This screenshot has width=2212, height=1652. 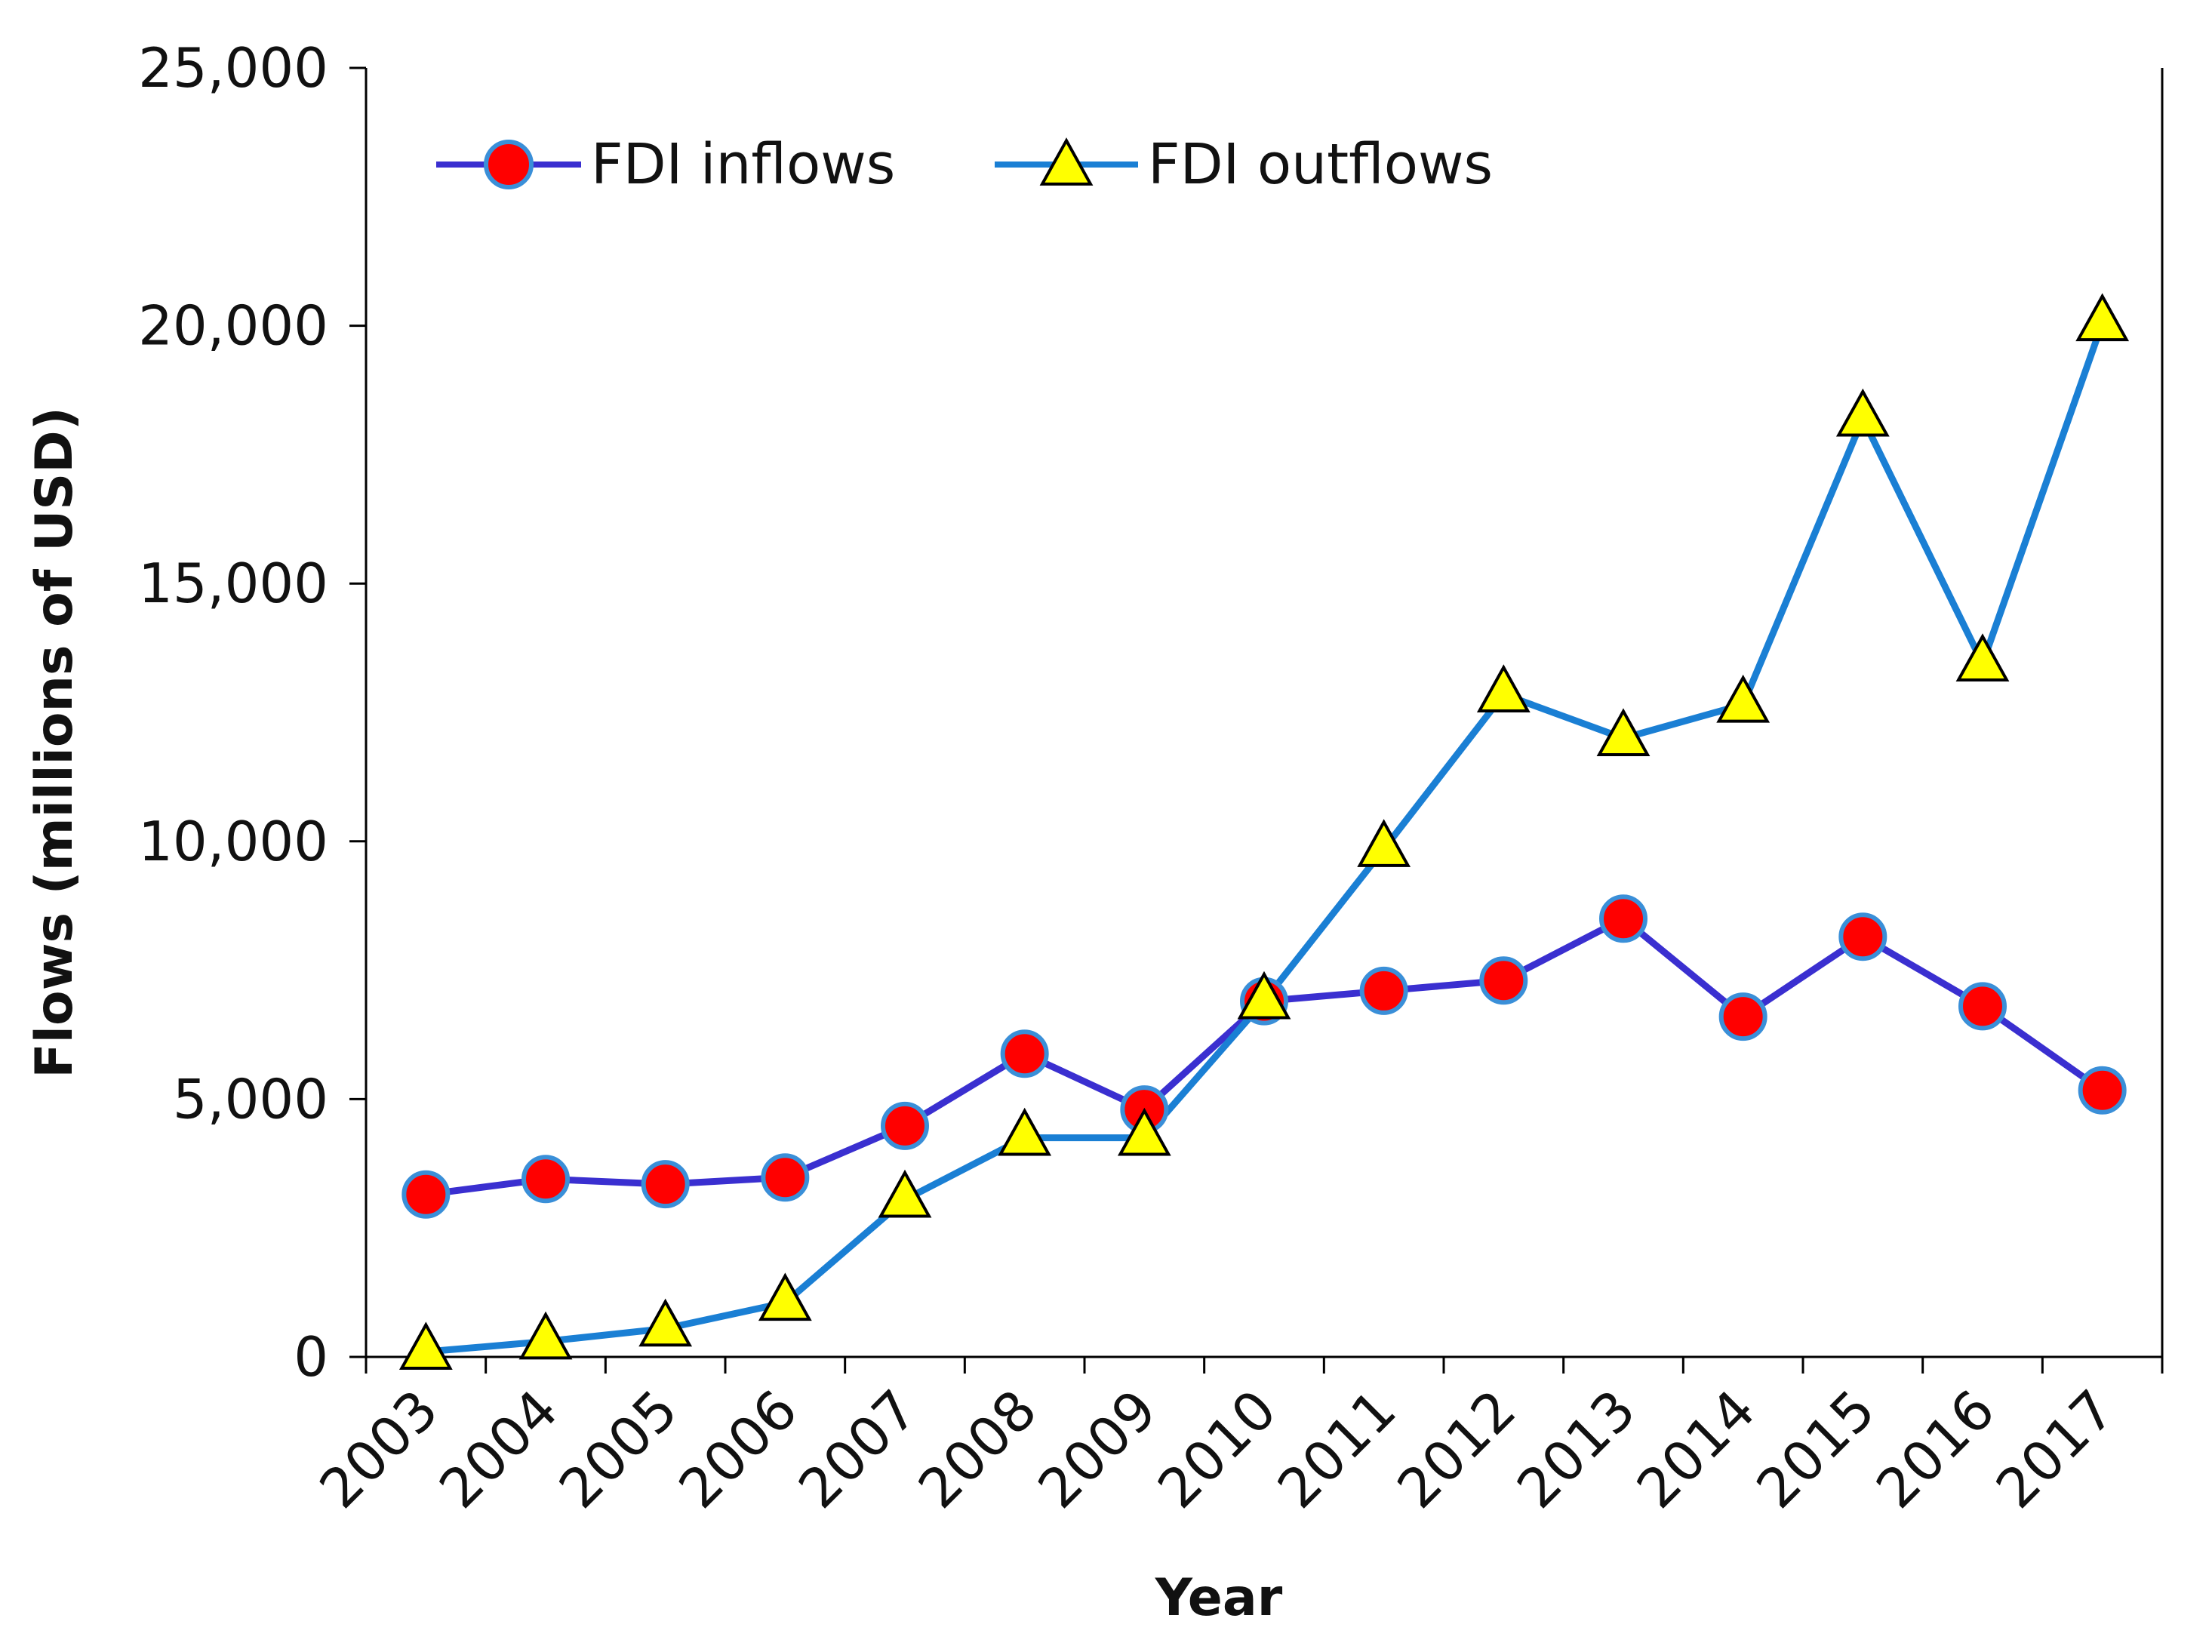 I want to click on legend-item-fdi-outflows: FDI outflows, so click(x=1244, y=164).